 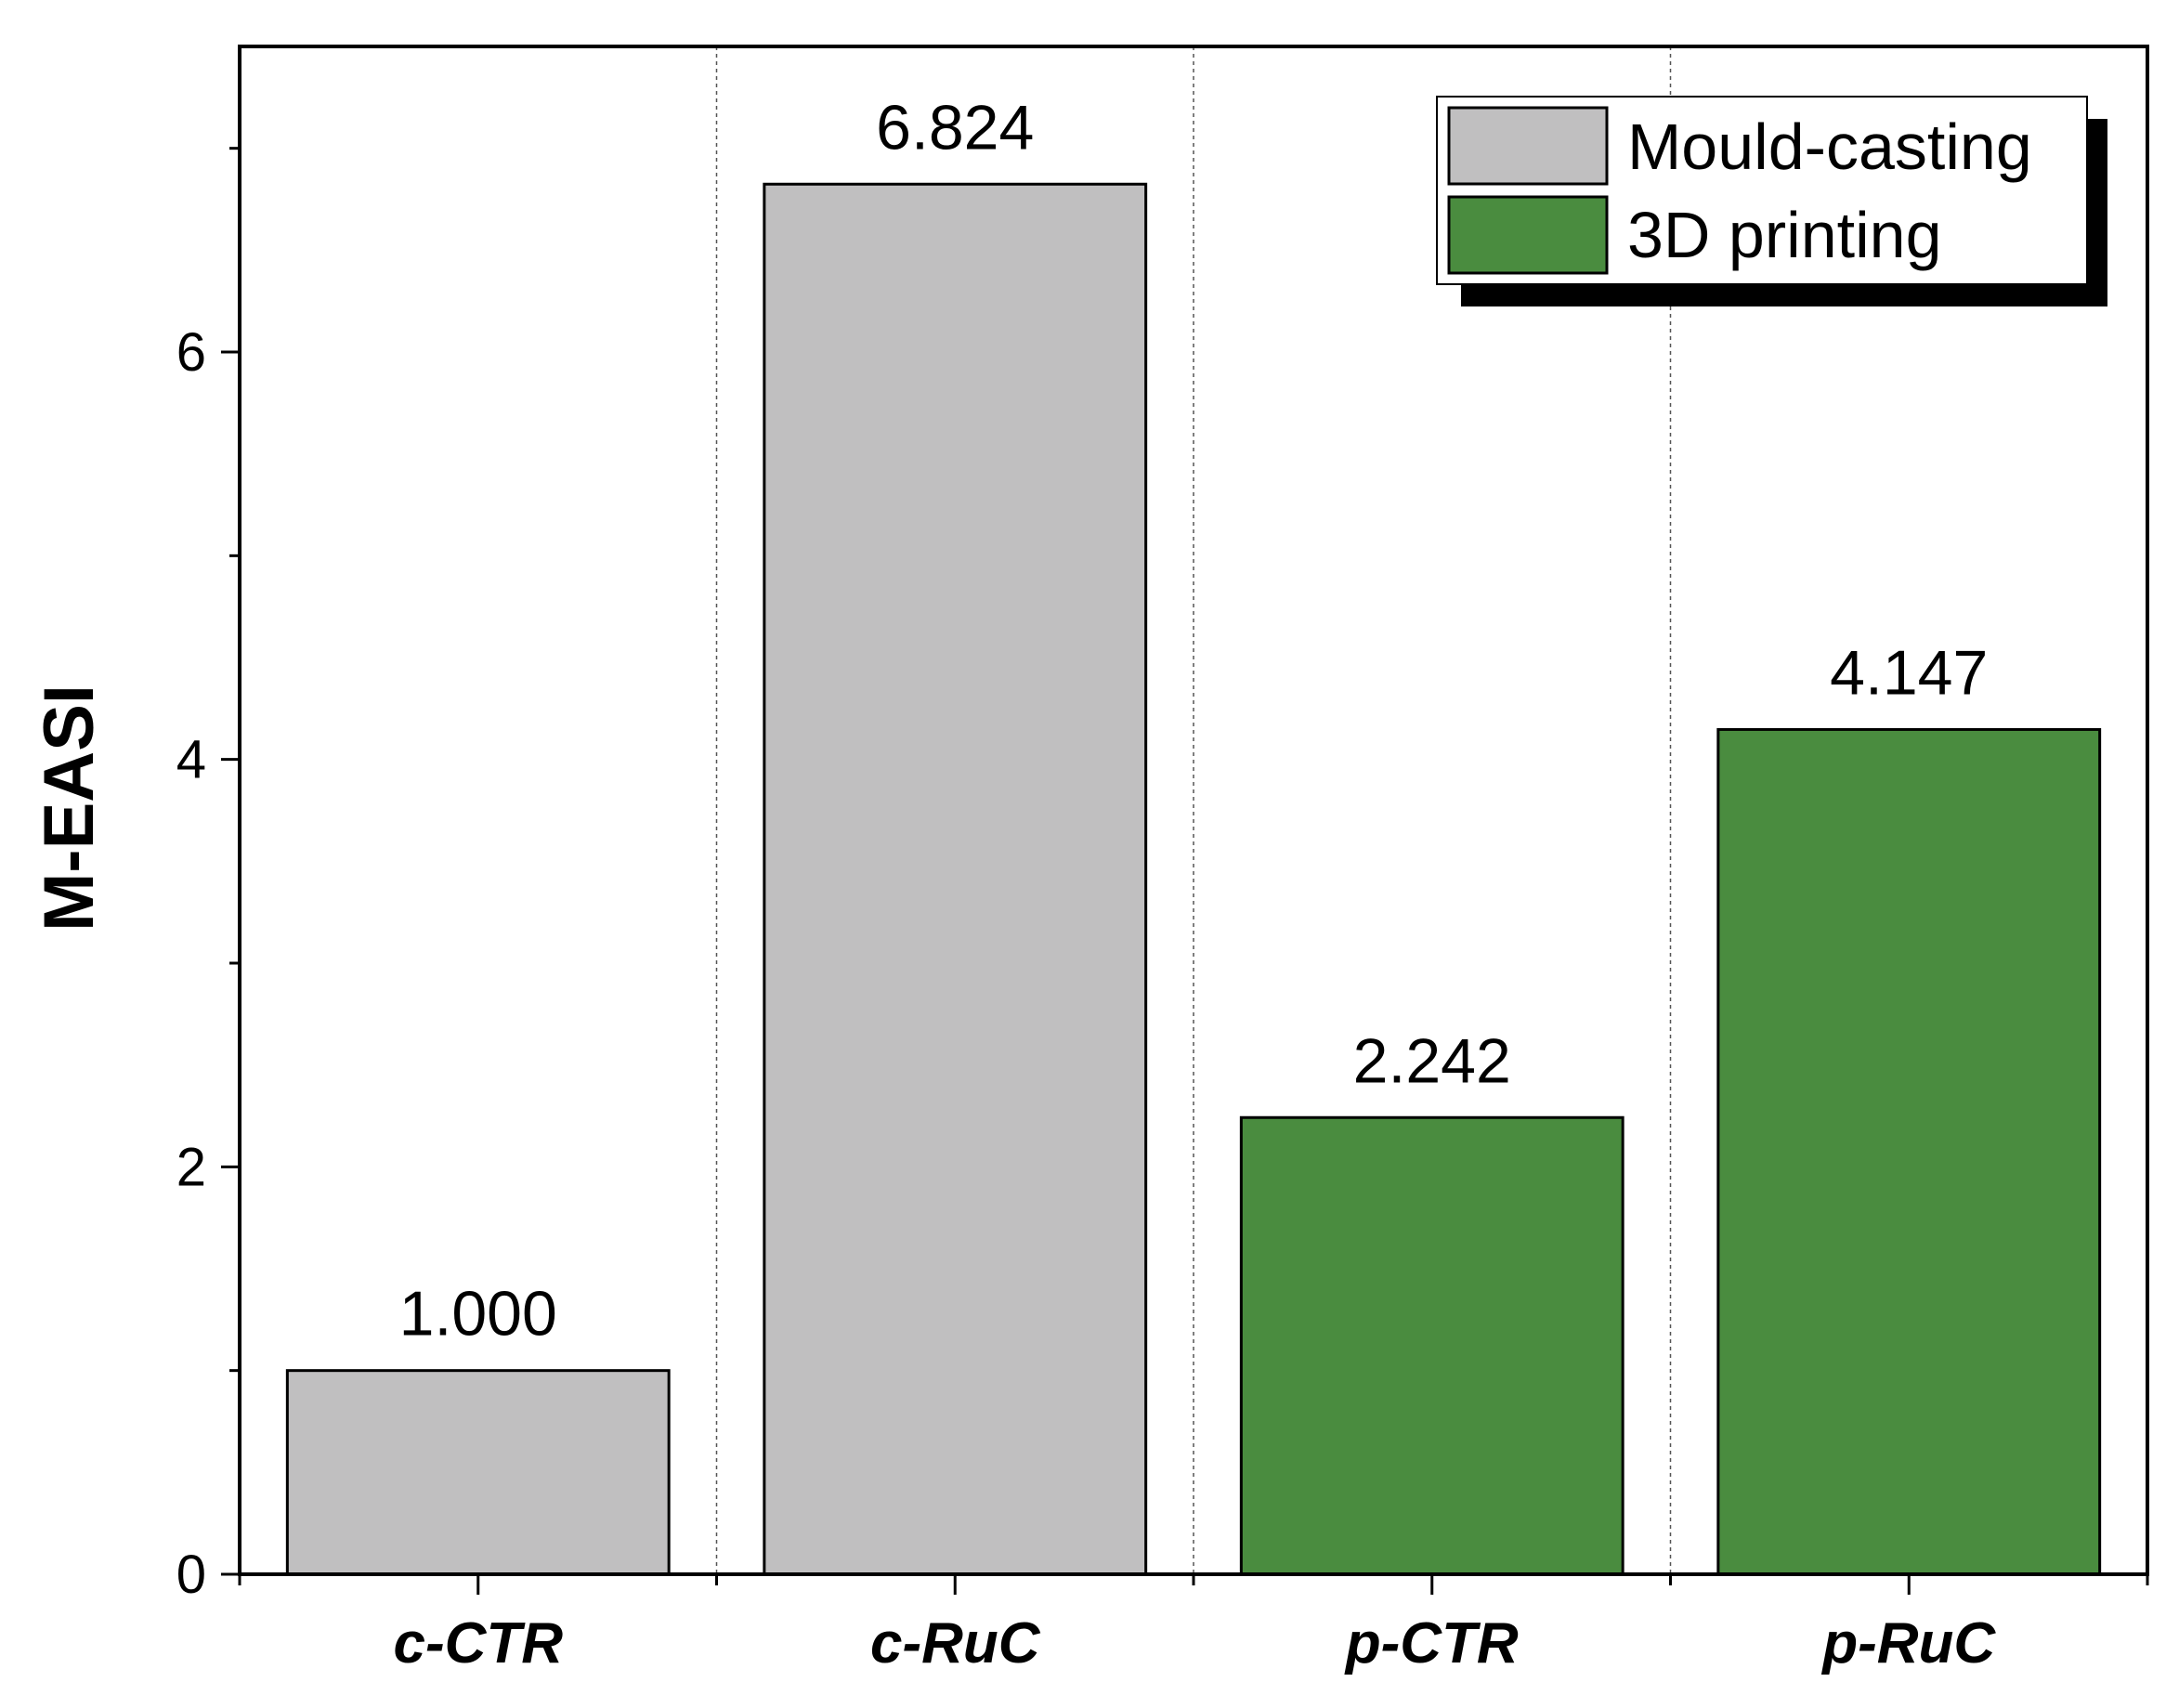 I want to click on y-axis-ticks: 0 2 4 6, so click(x=208, y=876).